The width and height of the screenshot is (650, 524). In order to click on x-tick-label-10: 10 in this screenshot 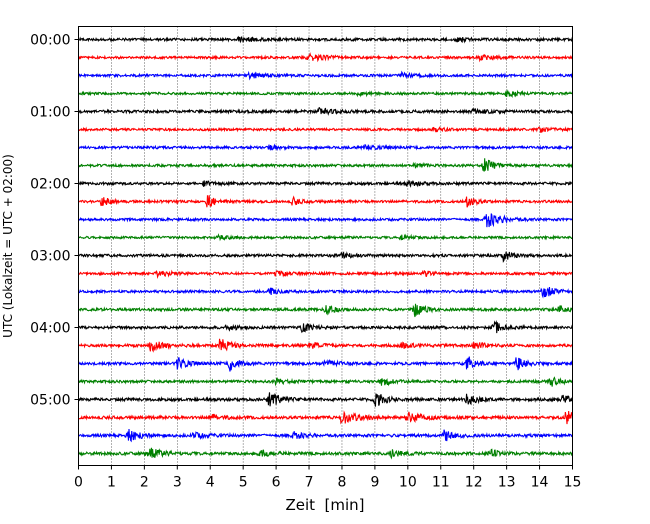, I will do `click(408, 483)`.